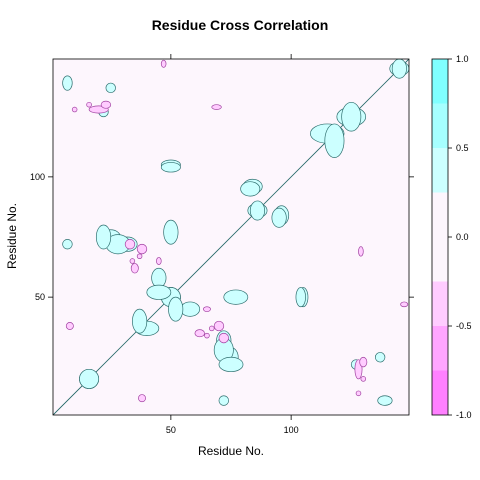 This screenshot has height=480, width=480. Describe the element at coordinates (12, 236) in the screenshot. I see `y-axis-label: Residue No.` at that location.